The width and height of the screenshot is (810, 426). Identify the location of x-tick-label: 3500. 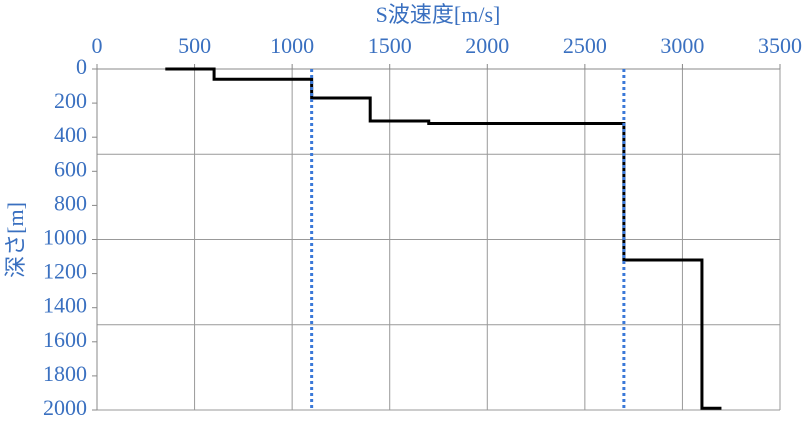
(780, 45).